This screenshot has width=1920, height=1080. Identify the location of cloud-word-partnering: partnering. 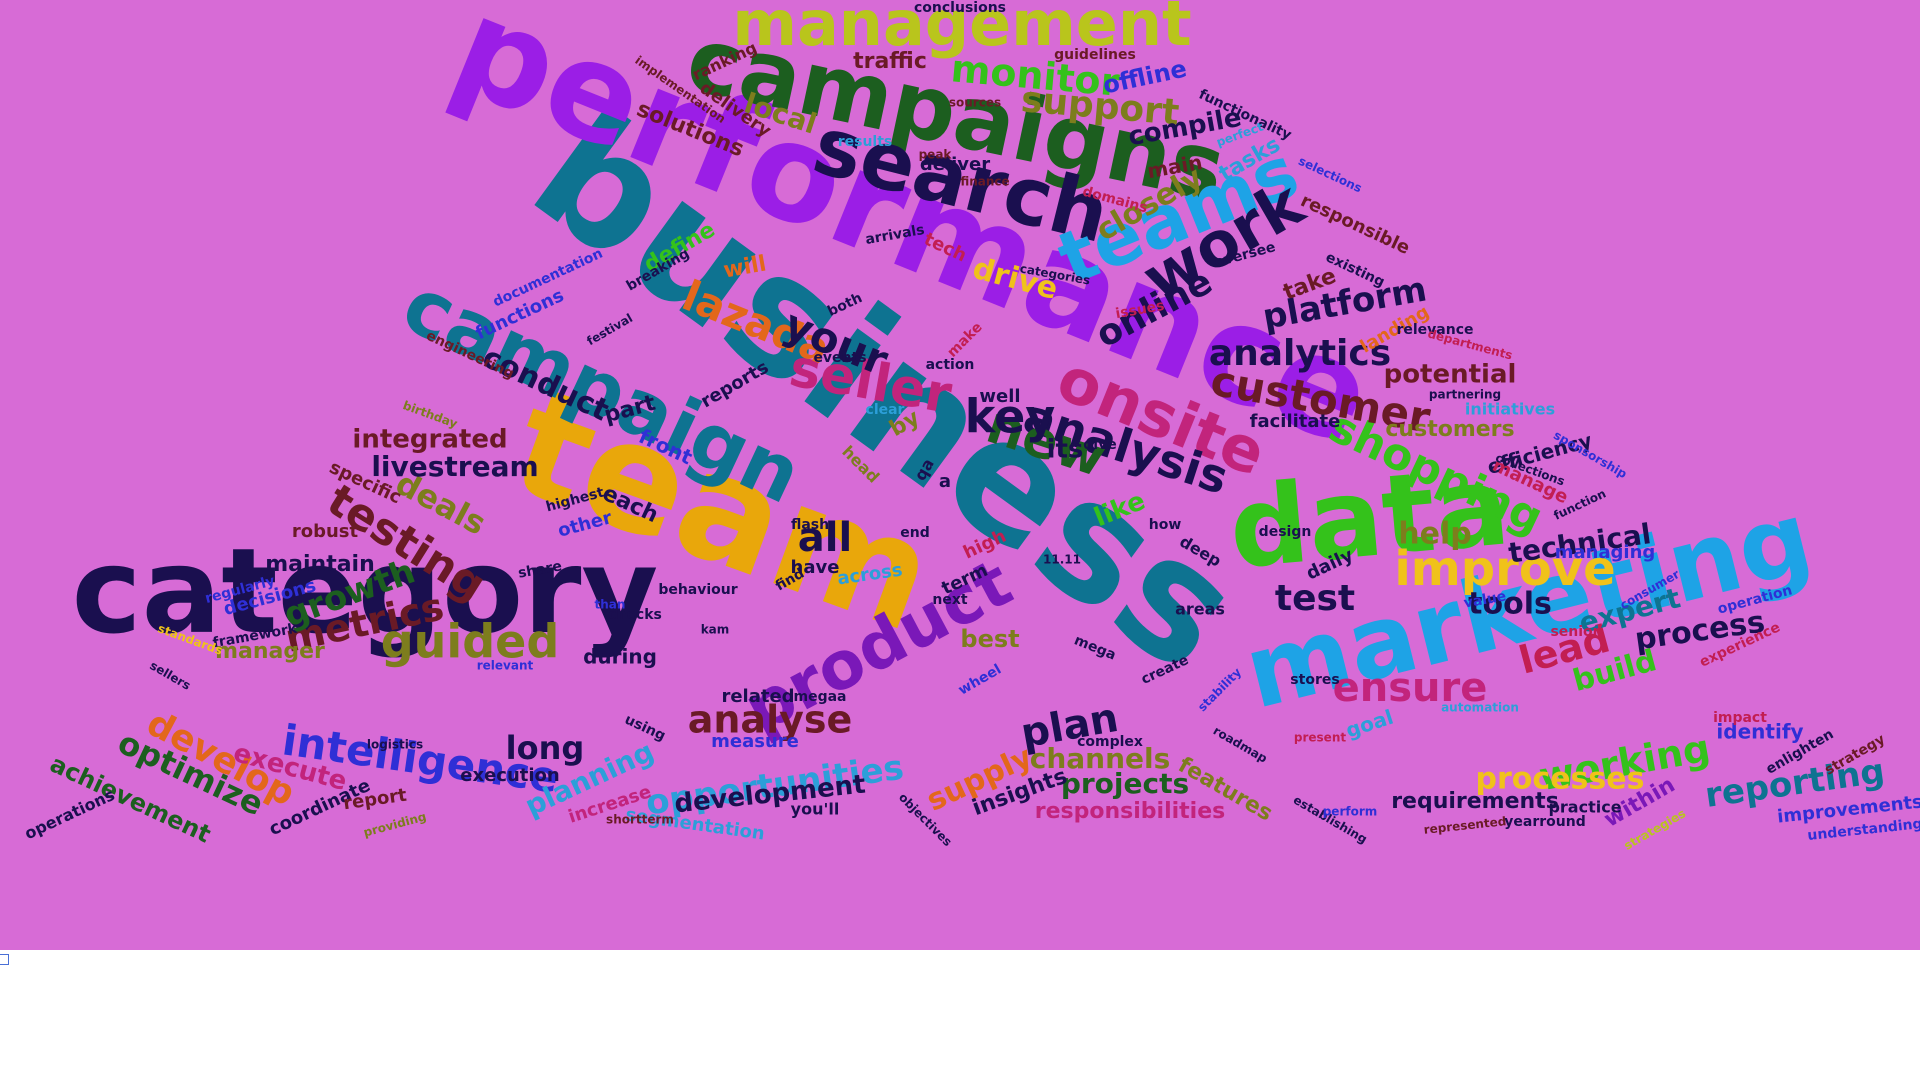
(1465, 395).